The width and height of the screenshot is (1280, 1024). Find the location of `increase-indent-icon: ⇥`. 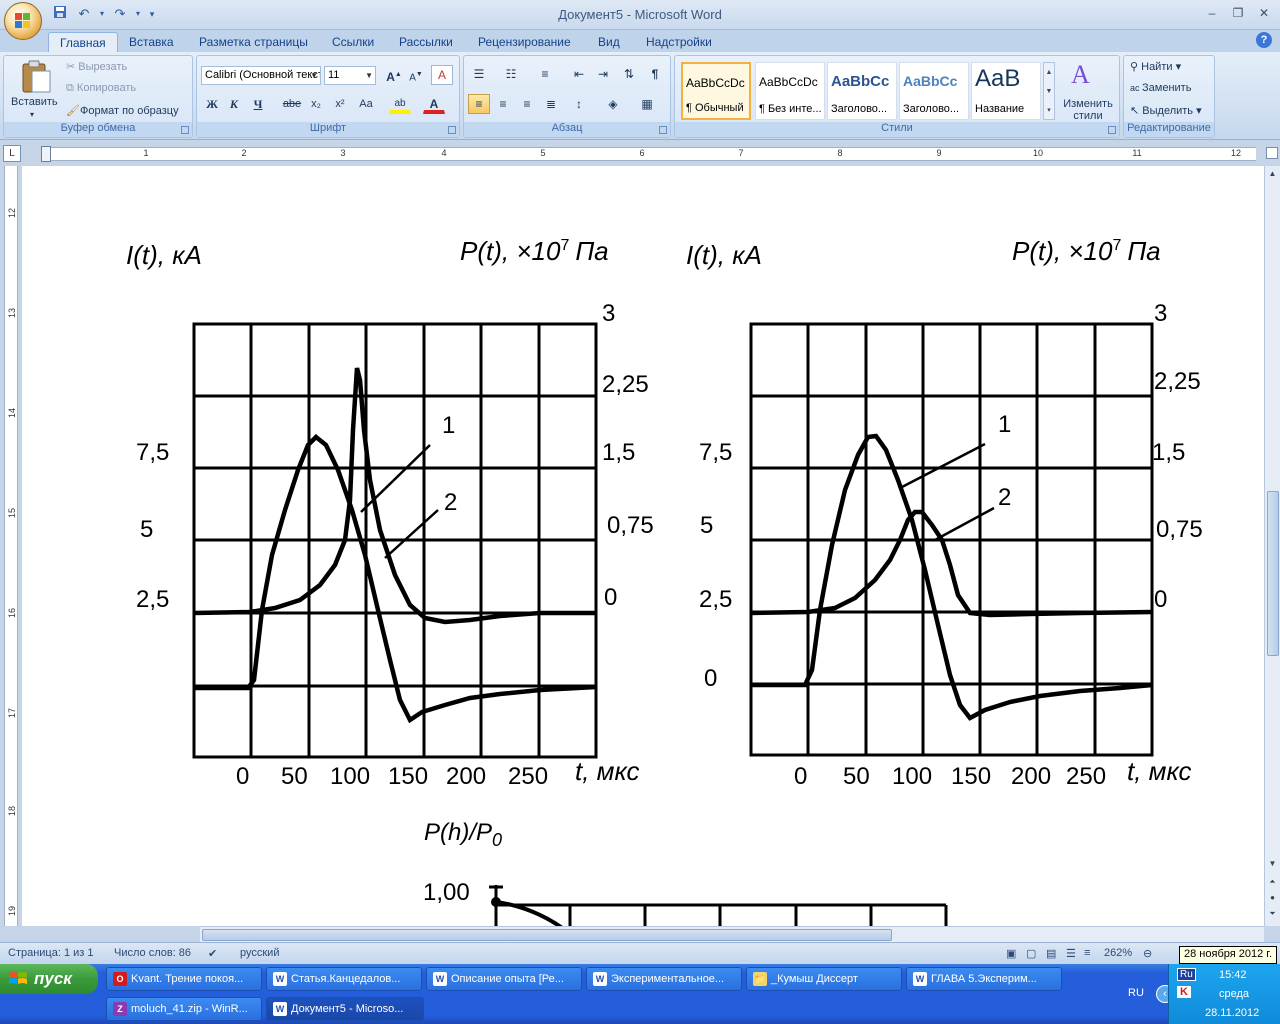

increase-indent-icon: ⇥ is located at coordinates (603, 74).